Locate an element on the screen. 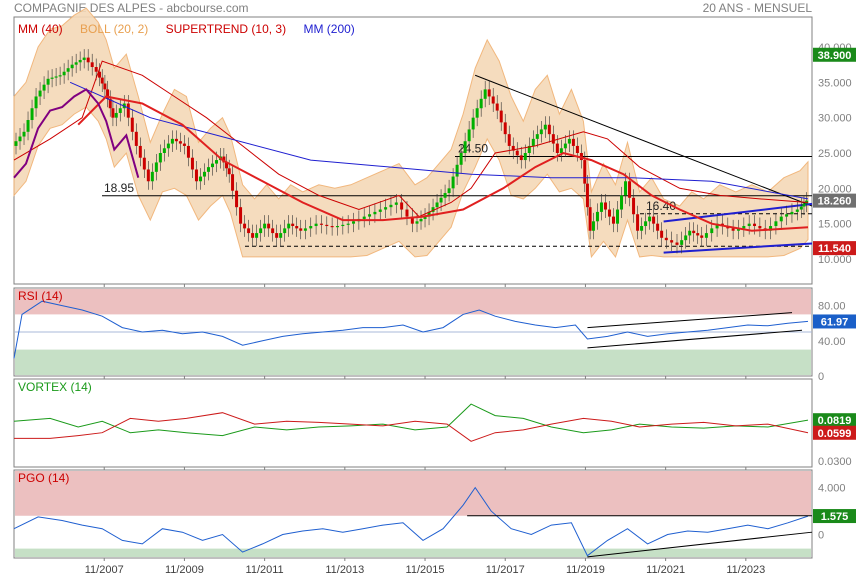 This screenshot has width=860, height=580. vortex-panel-frame is located at coordinates (413, 423).